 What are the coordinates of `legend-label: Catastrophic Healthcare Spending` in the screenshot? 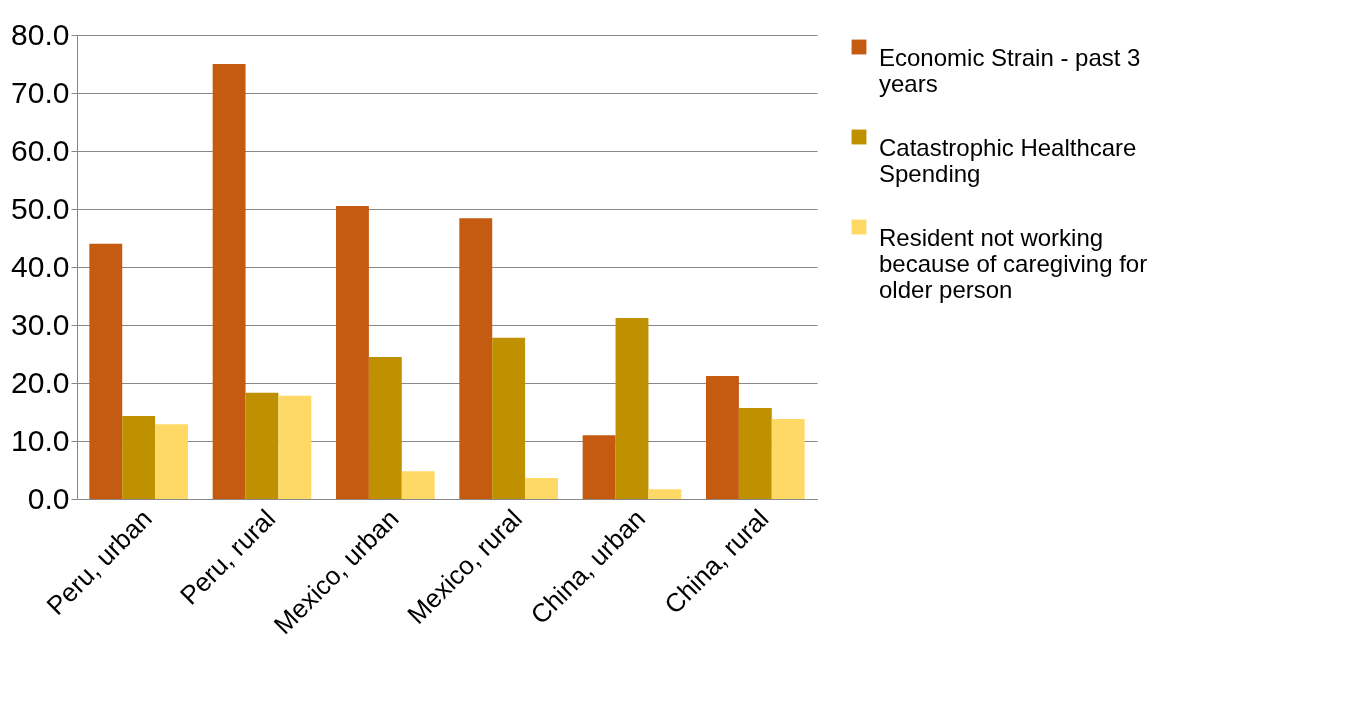 It's located at (1008, 160).